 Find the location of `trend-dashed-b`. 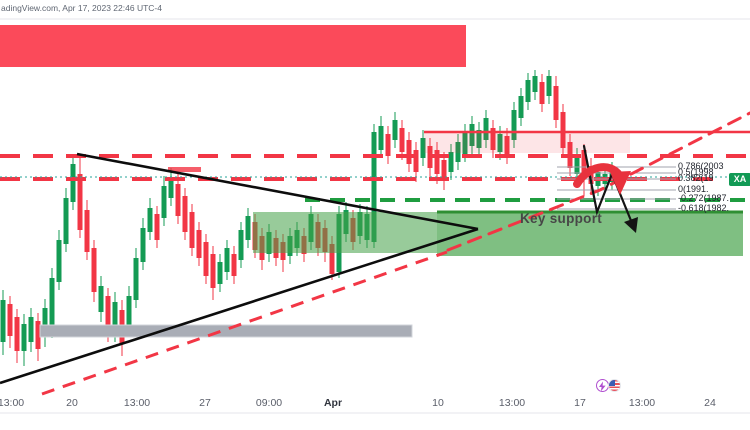

trend-dashed-b is located at coordinates (598, 181).